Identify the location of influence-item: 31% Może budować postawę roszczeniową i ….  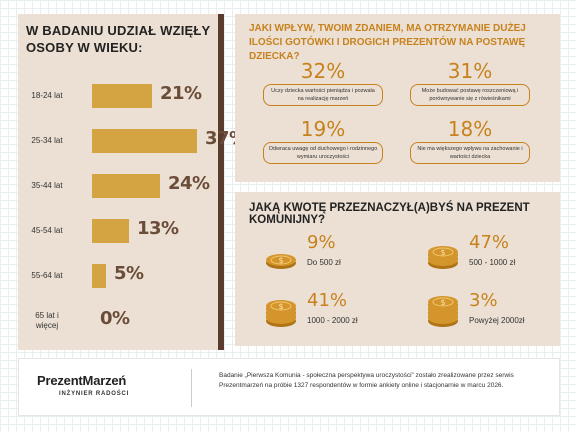
(470, 83).